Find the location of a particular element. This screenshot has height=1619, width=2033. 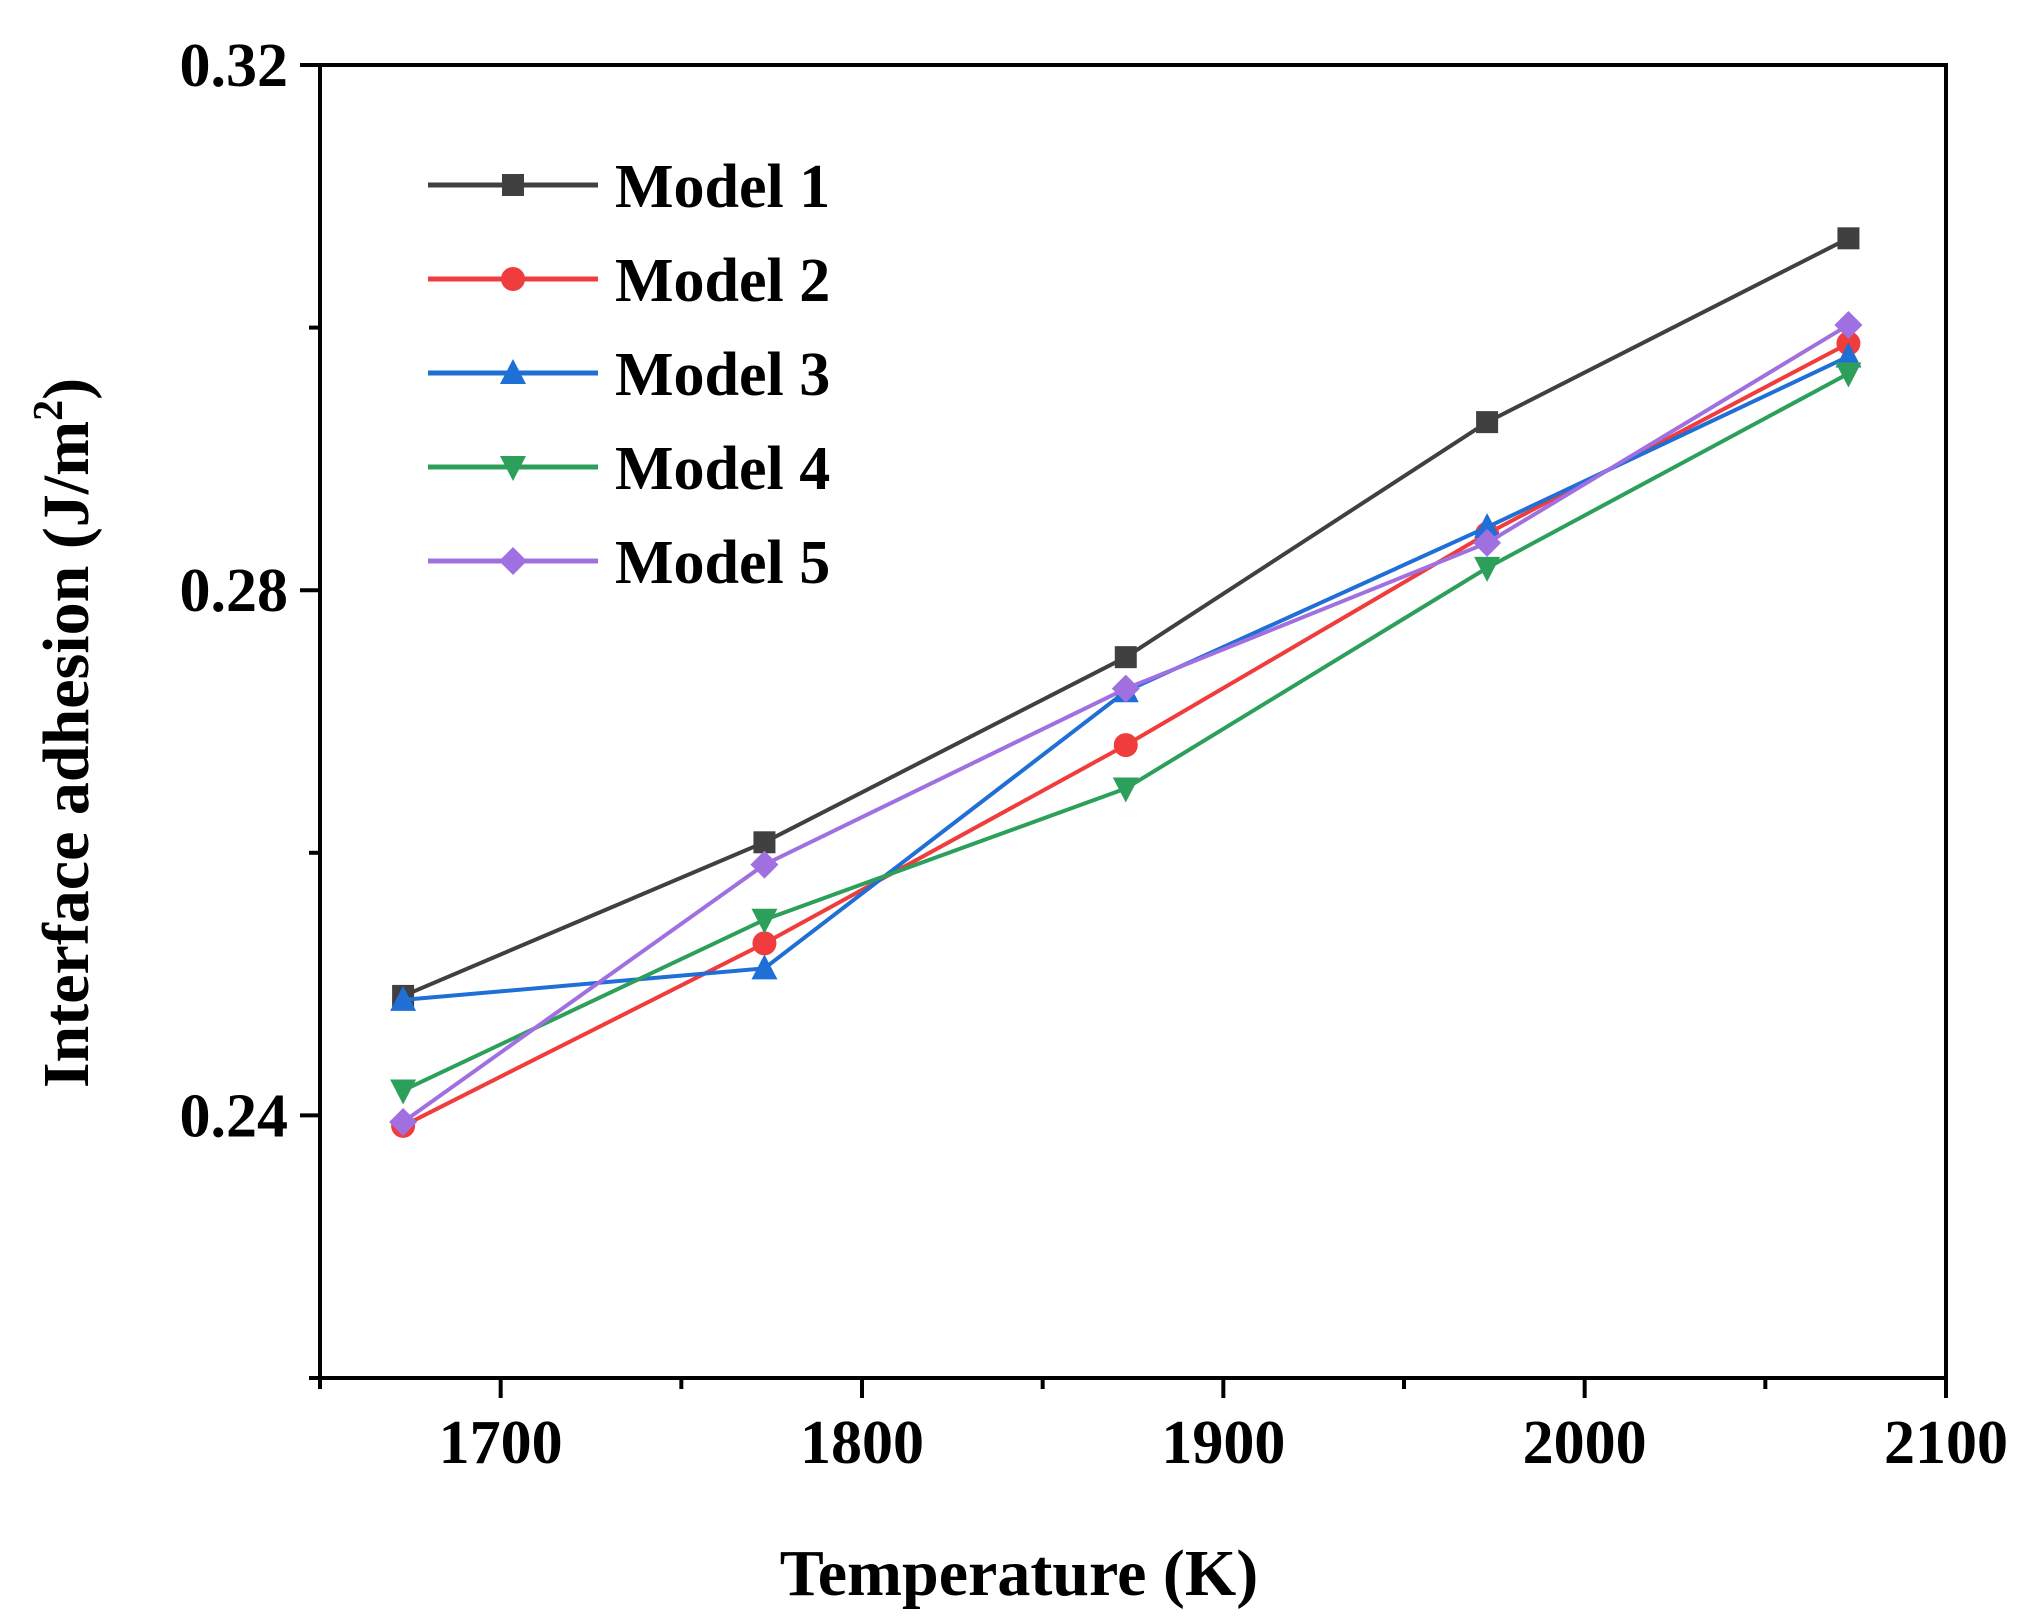

legend-item: Model 1 is located at coordinates (629, 187).